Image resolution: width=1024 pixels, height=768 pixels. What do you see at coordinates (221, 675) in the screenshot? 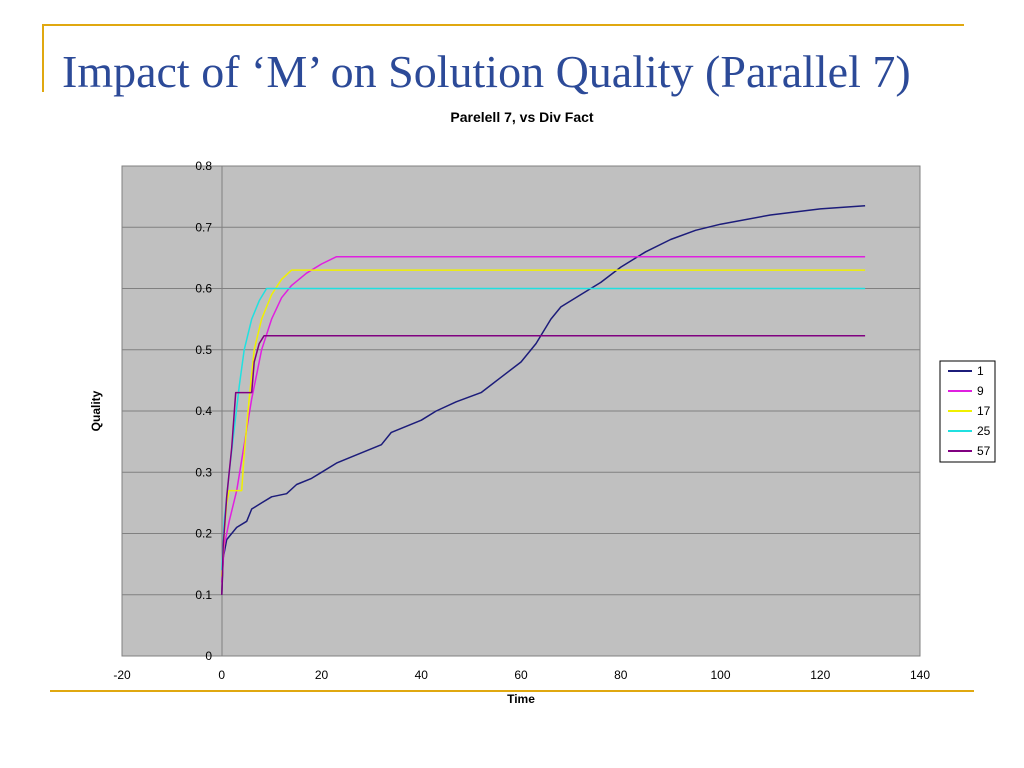
I see `x-tick-label: 0` at bounding box center [221, 675].